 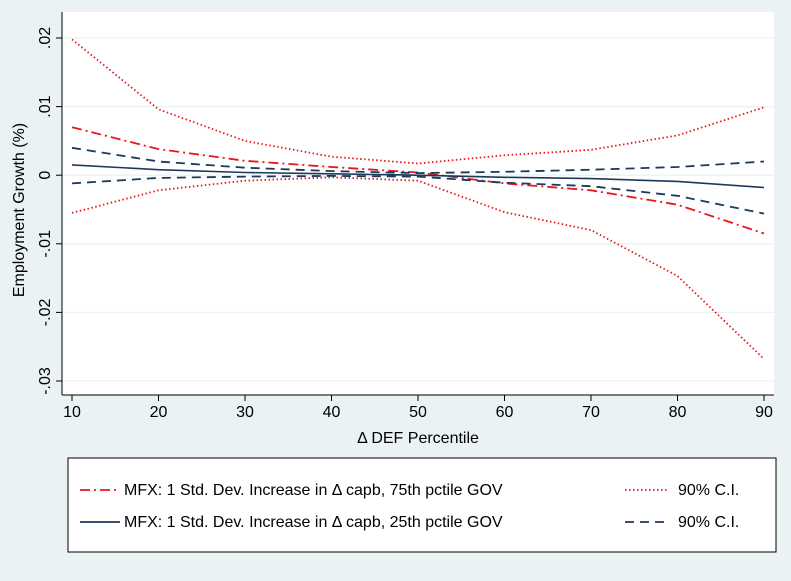 I want to click on x-tick-label: 80, so click(x=678, y=412).